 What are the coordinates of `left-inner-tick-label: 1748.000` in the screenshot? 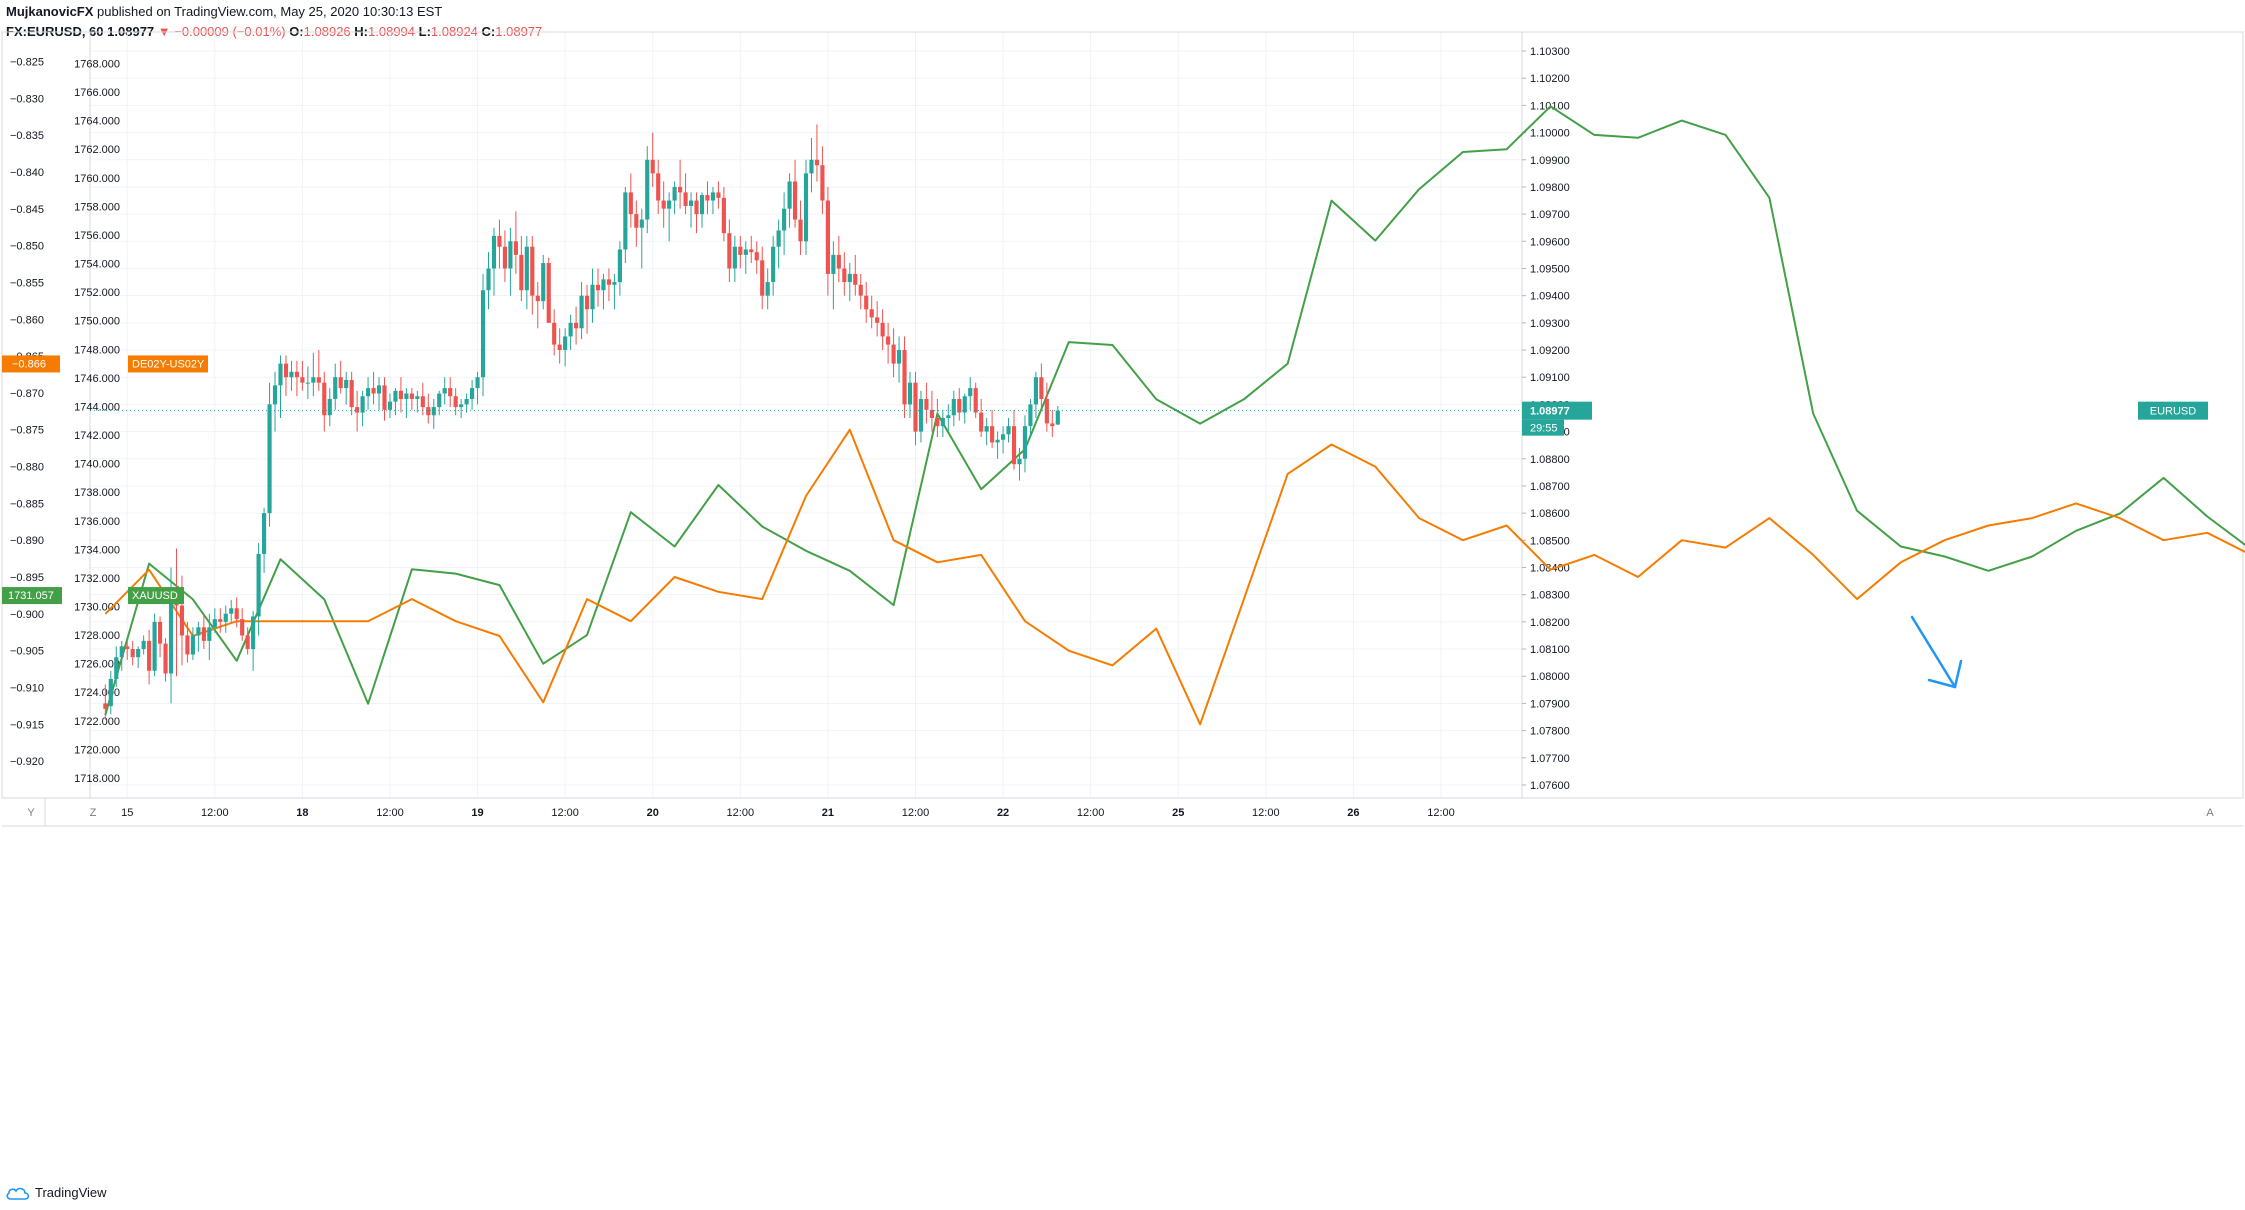 It's located at (97, 350).